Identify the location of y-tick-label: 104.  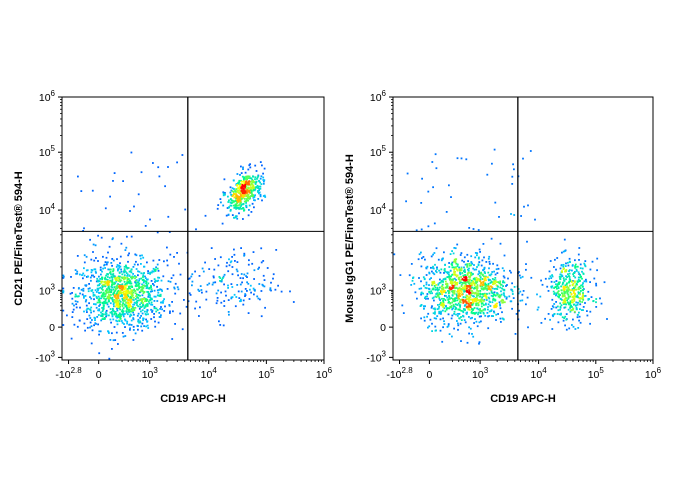
(47, 209).